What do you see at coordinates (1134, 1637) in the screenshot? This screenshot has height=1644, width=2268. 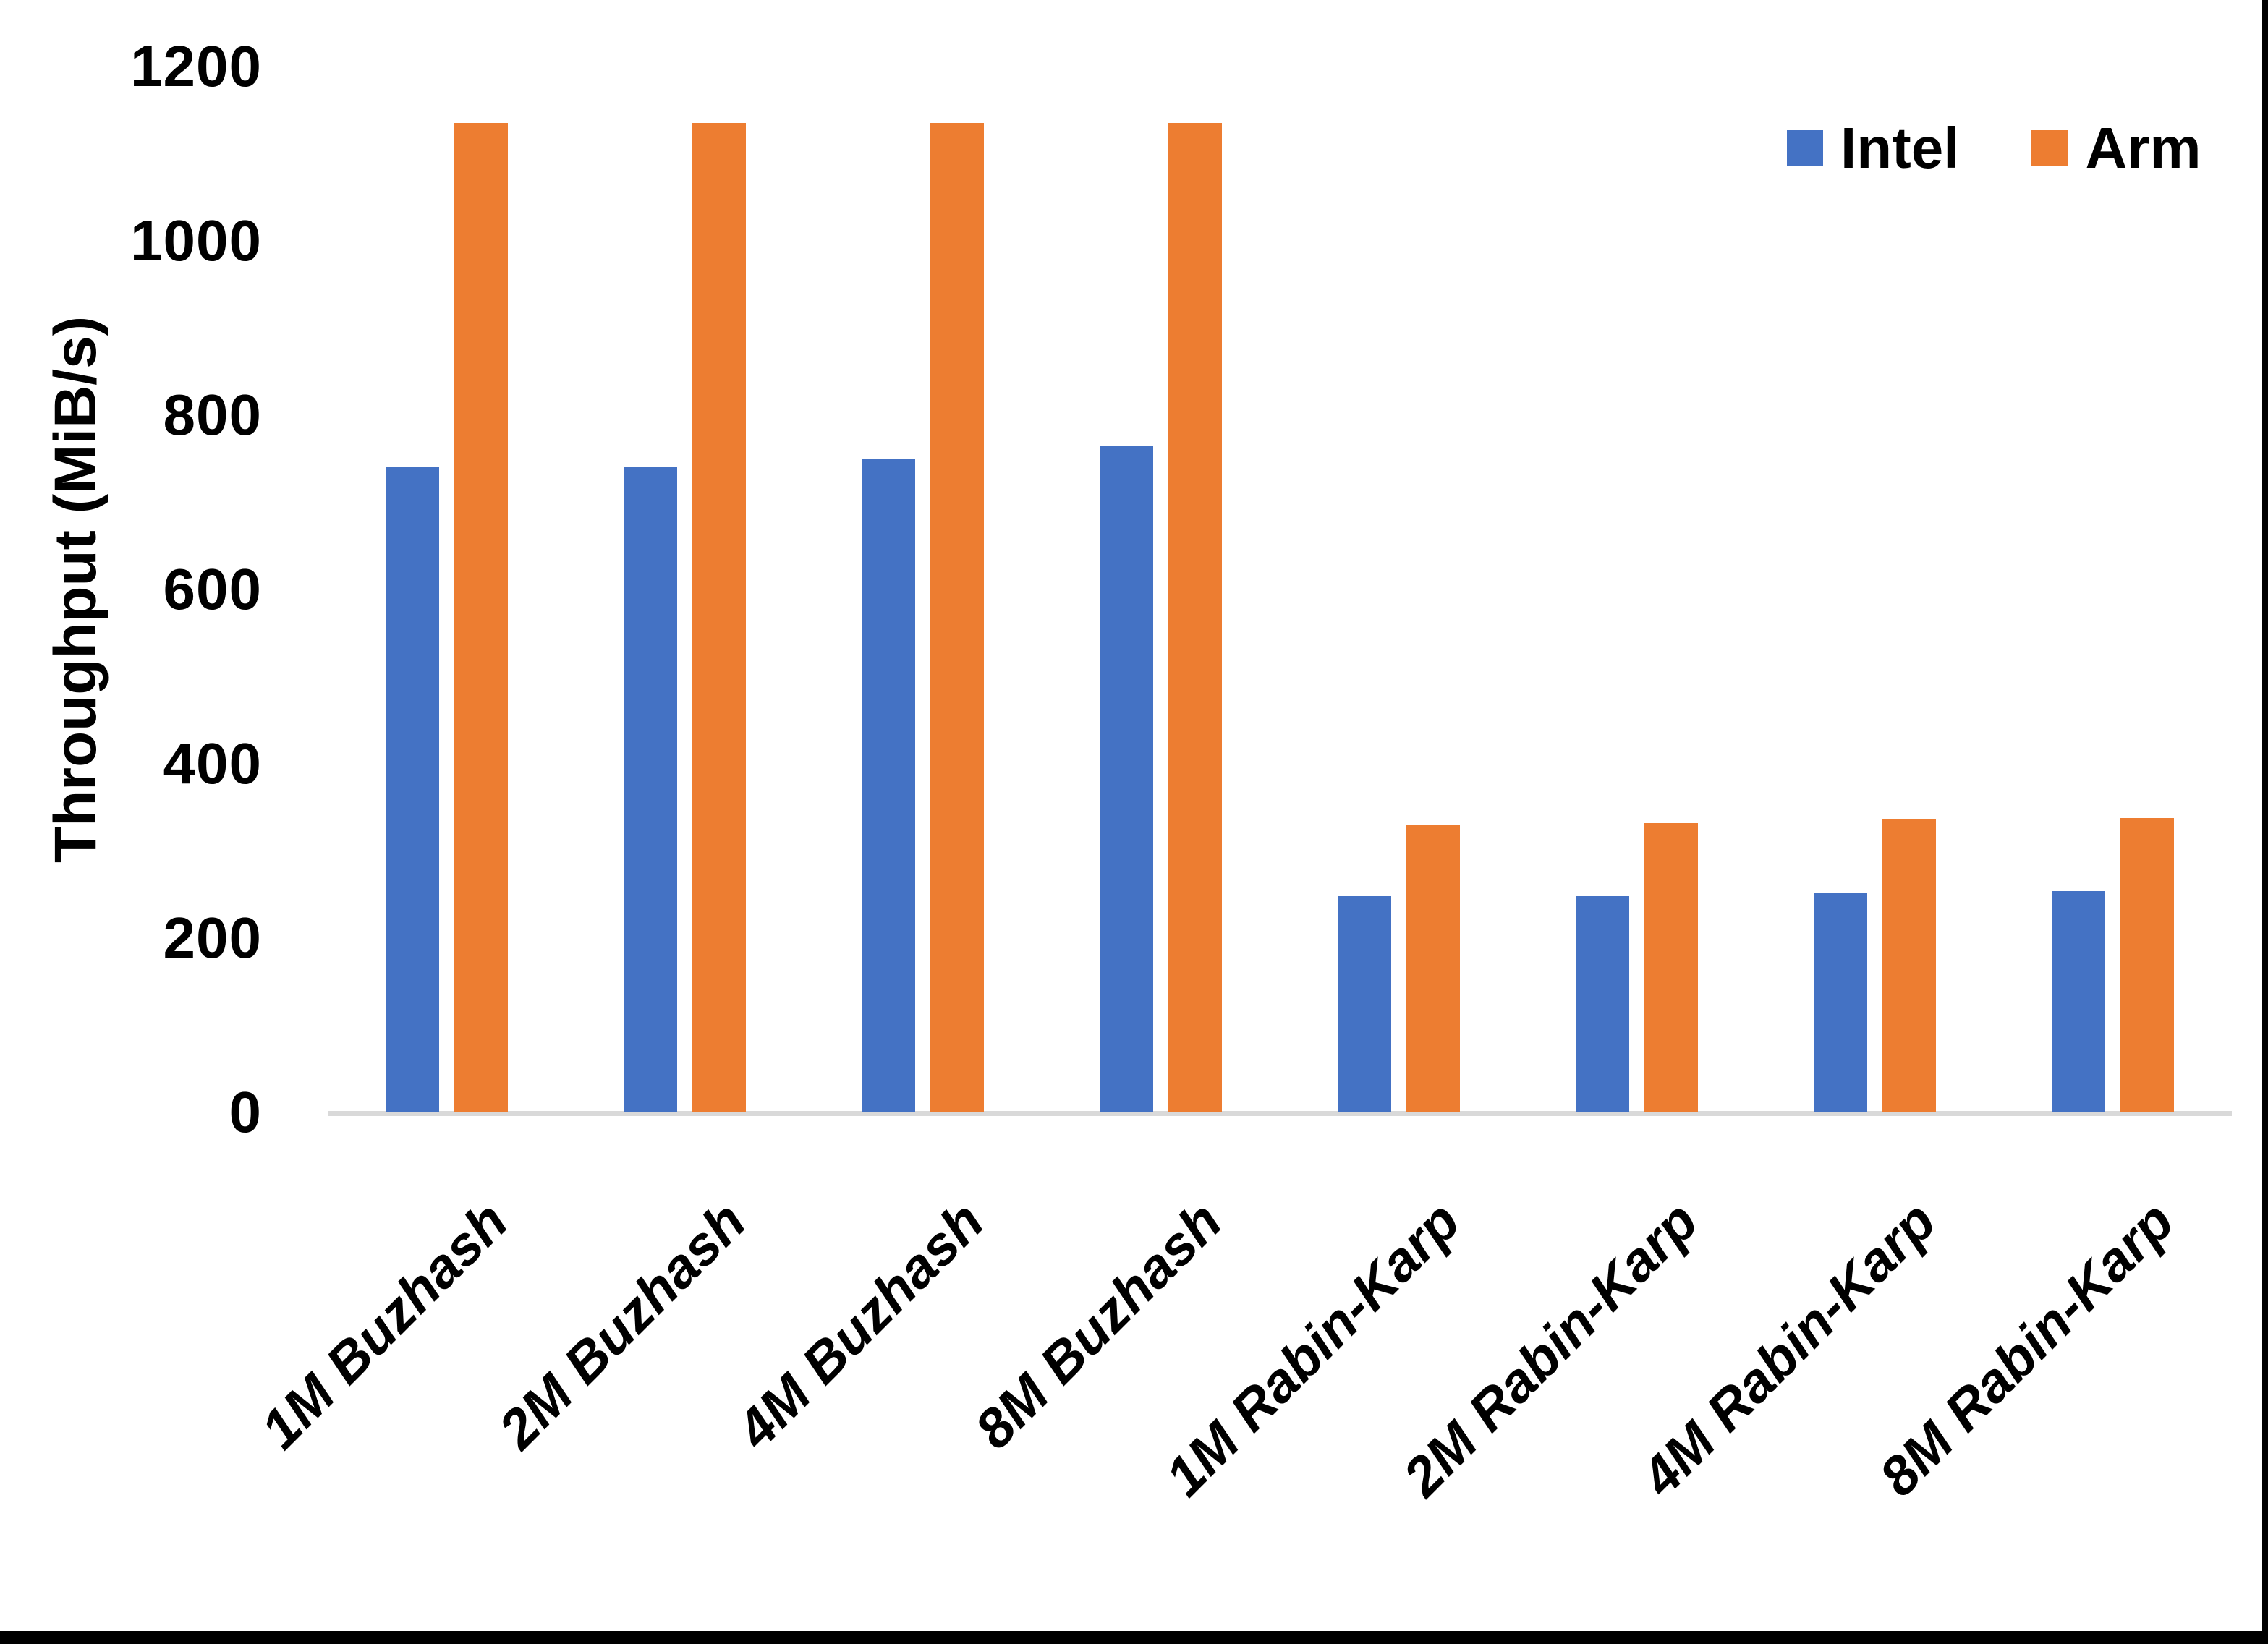 I see `window-border-bottom` at bounding box center [1134, 1637].